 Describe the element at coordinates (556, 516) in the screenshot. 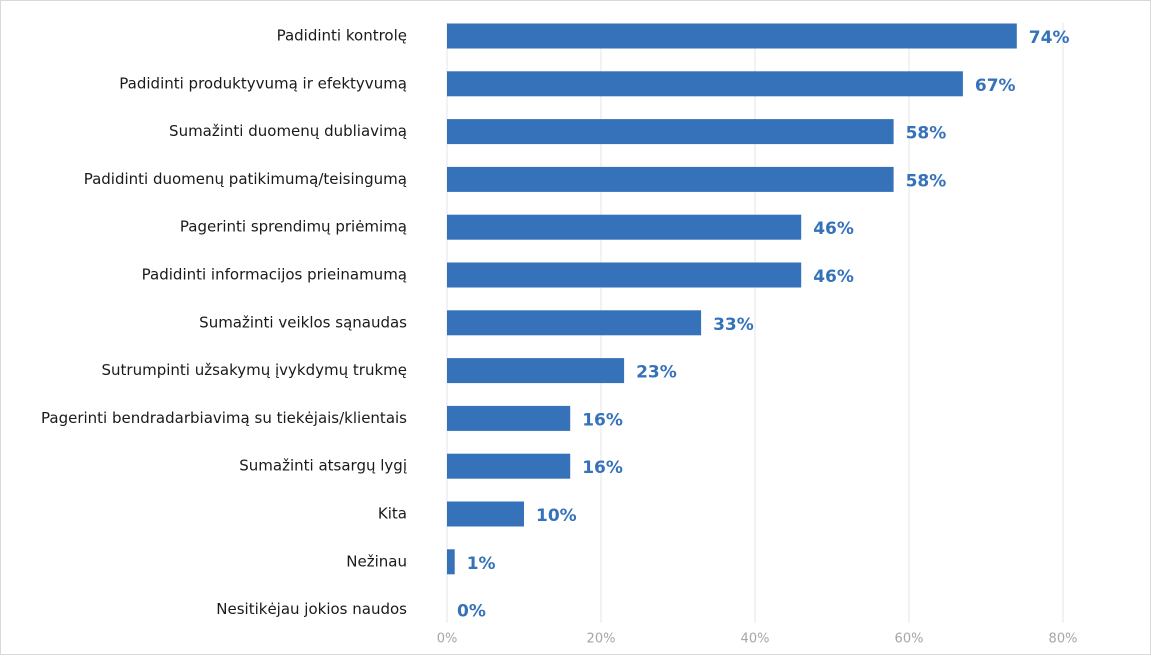

I see `value-label: 10%` at that location.